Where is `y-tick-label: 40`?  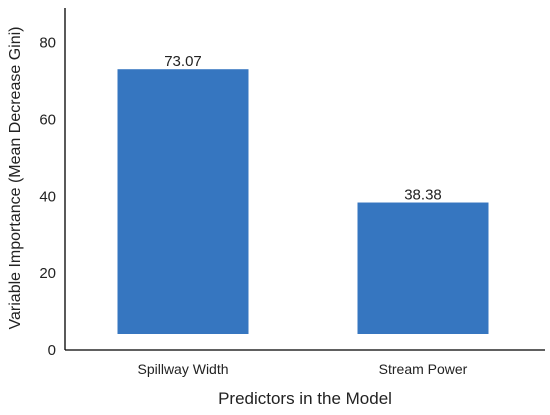 y-tick-label: 40 is located at coordinates (47, 196).